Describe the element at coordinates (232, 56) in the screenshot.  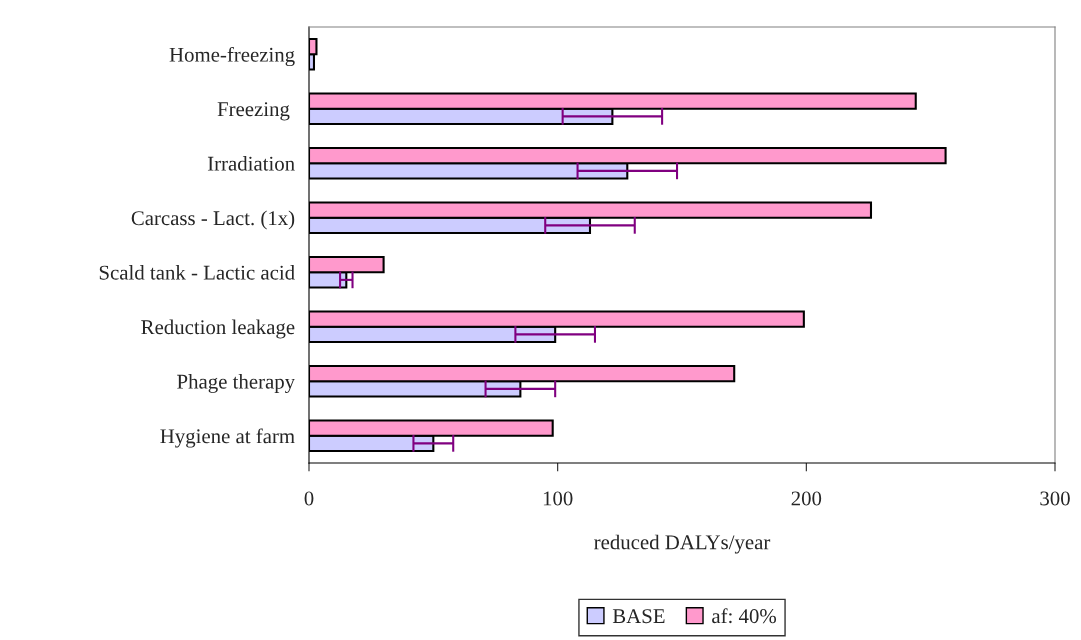
I see `y-tick-label: Home-freezing` at that location.